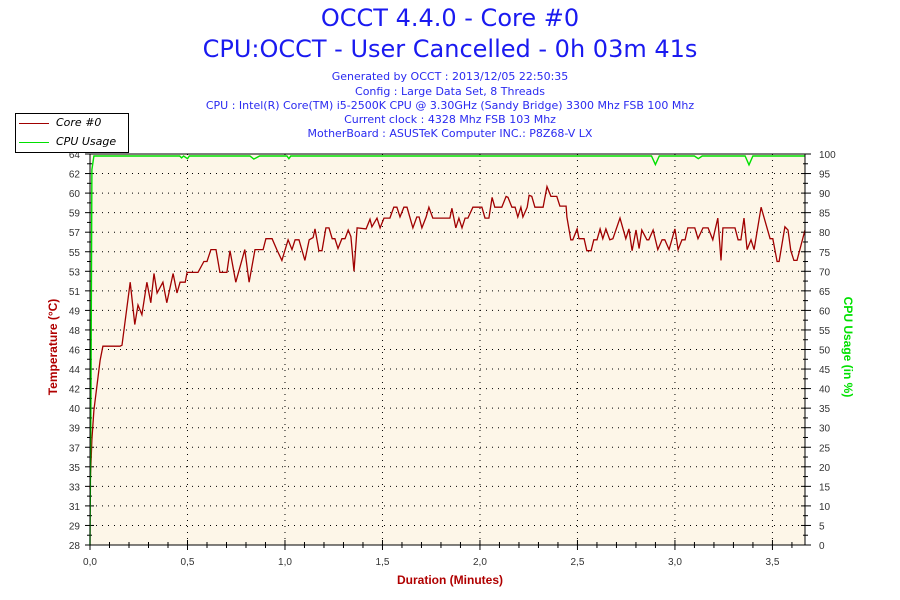  What do you see at coordinates (75, 487) in the screenshot?
I see `y-tick-label: 33` at bounding box center [75, 487].